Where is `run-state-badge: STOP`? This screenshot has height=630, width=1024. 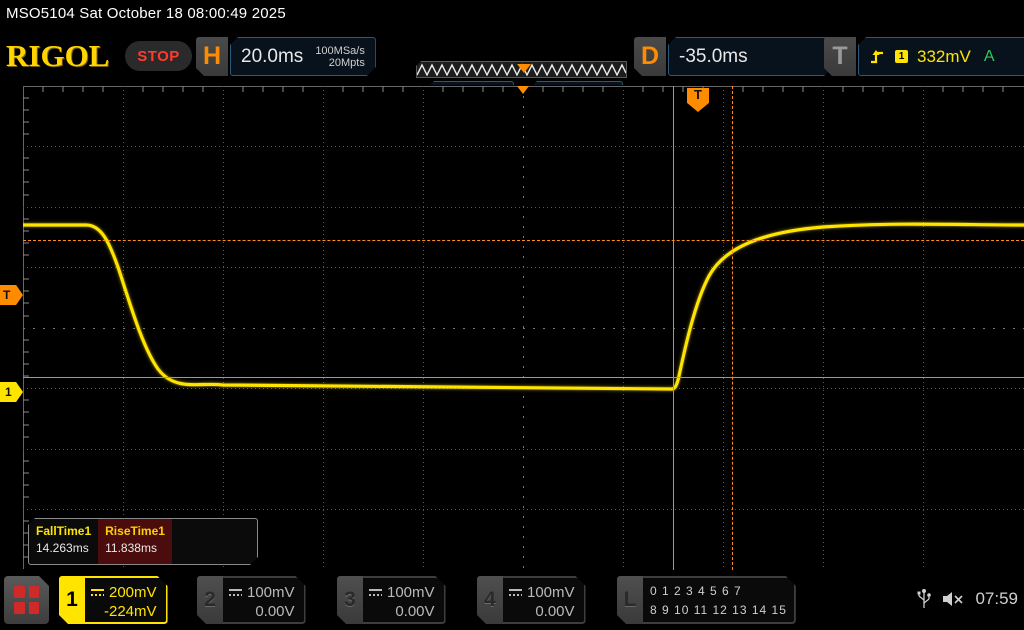
run-state-badge: STOP is located at coordinates (158, 56).